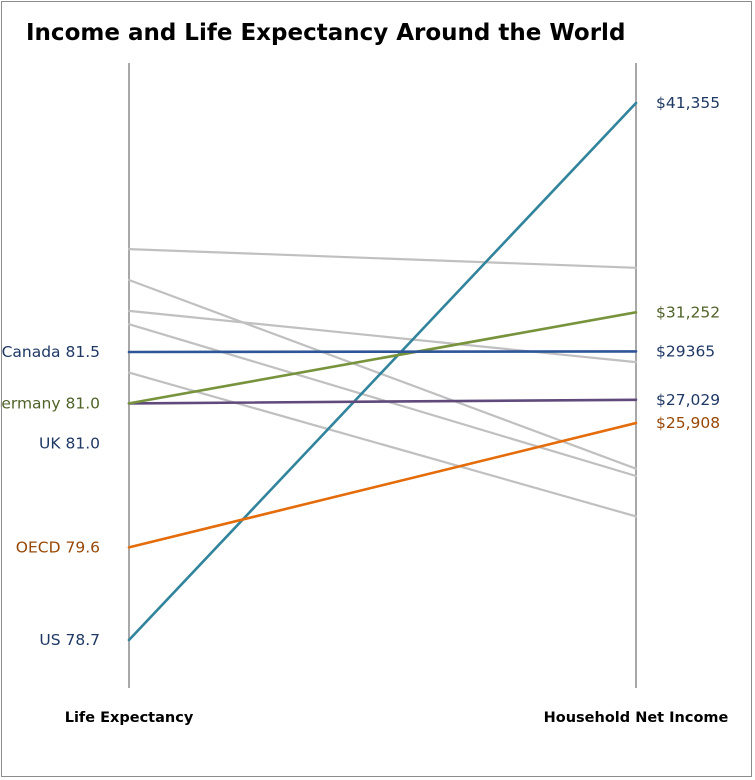 The width and height of the screenshot is (755, 780). What do you see at coordinates (69, 640) in the screenshot?
I see `left-label-us: US 78.7` at bounding box center [69, 640].